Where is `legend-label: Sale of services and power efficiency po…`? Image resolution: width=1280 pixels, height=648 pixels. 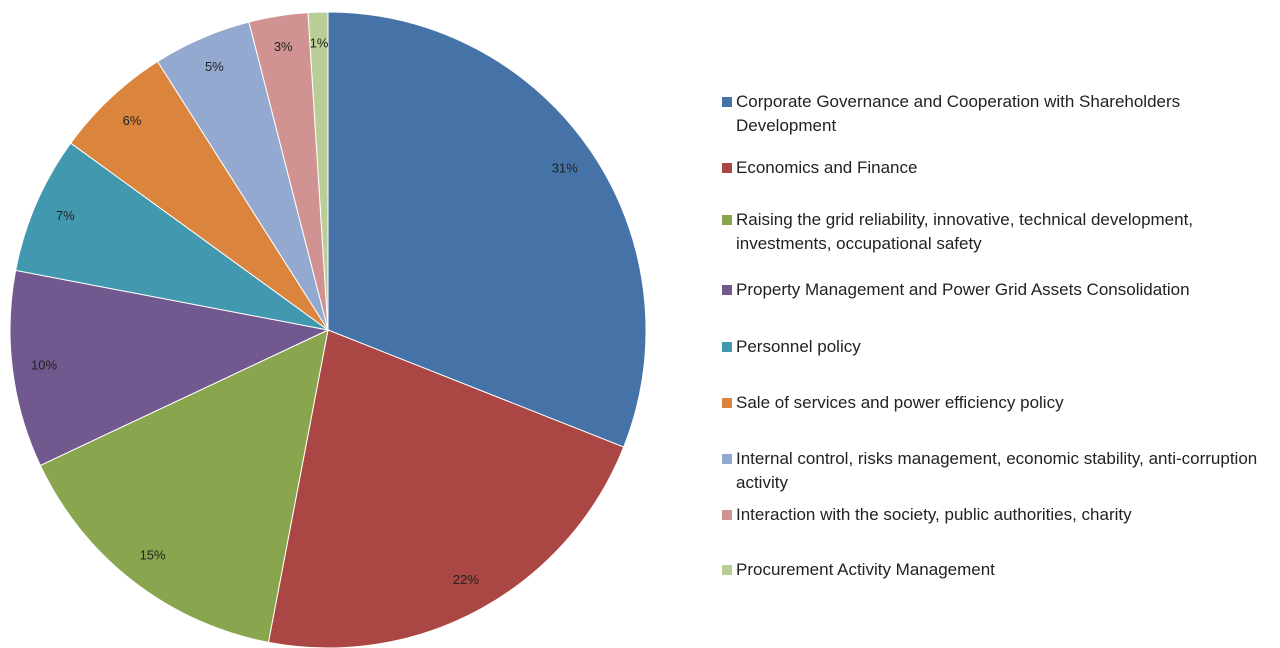 legend-label: Sale of services and power efficiency po… is located at coordinates (900, 402).